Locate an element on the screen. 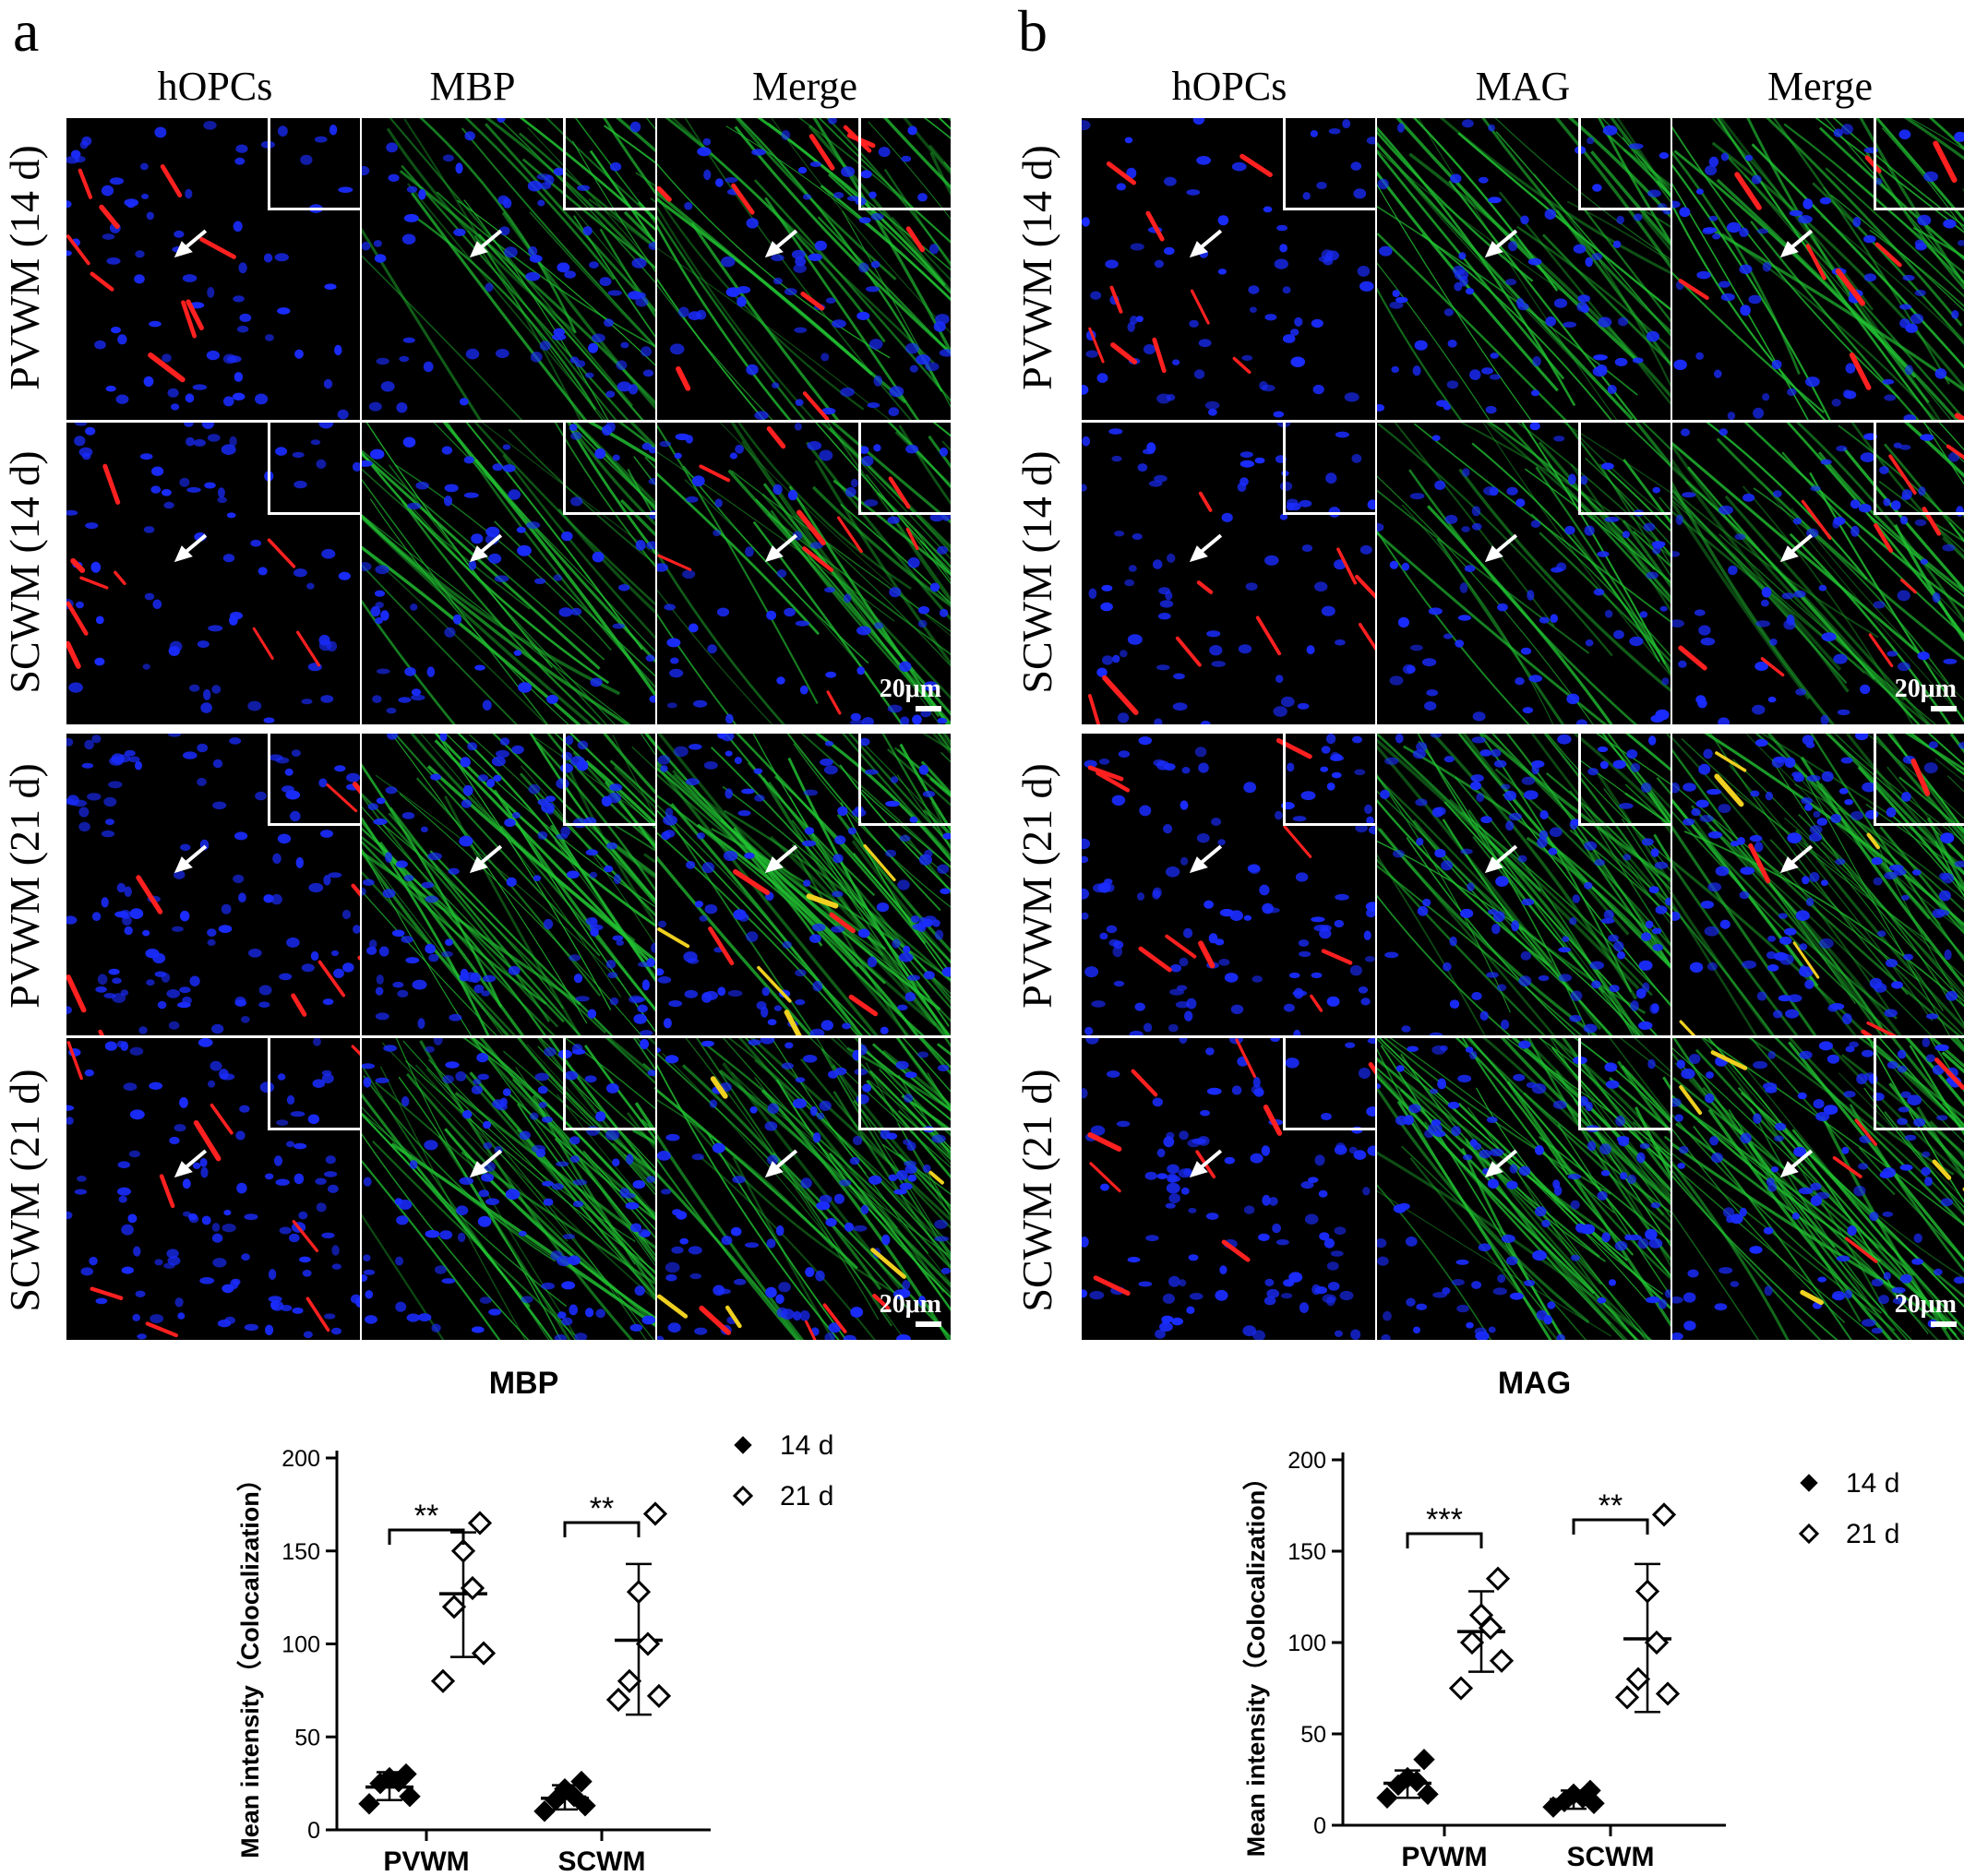 Image resolution: width=1964 pixels, height=1876 pixels. column-header-mag: MAG is located at coordinates (1523, 86).